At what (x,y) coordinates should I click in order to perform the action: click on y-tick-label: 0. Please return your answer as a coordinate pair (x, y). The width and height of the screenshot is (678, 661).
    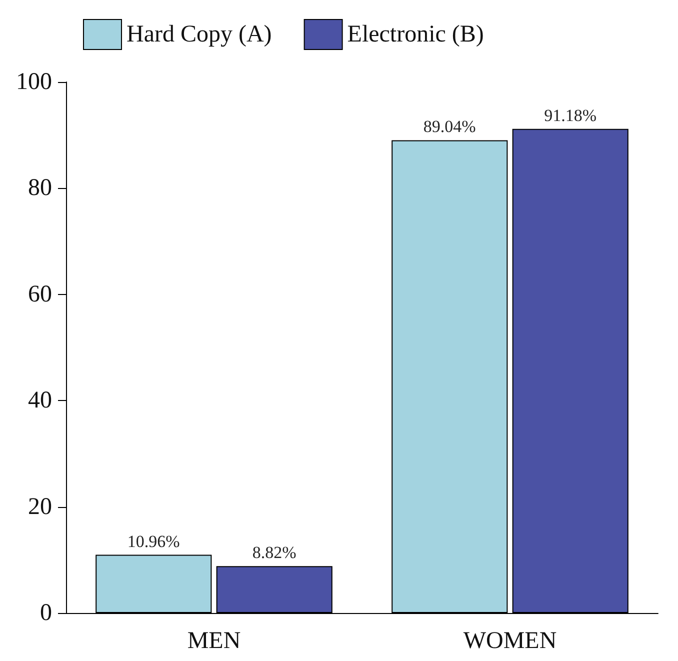
    Looking at the image, I should click on (46, 613).